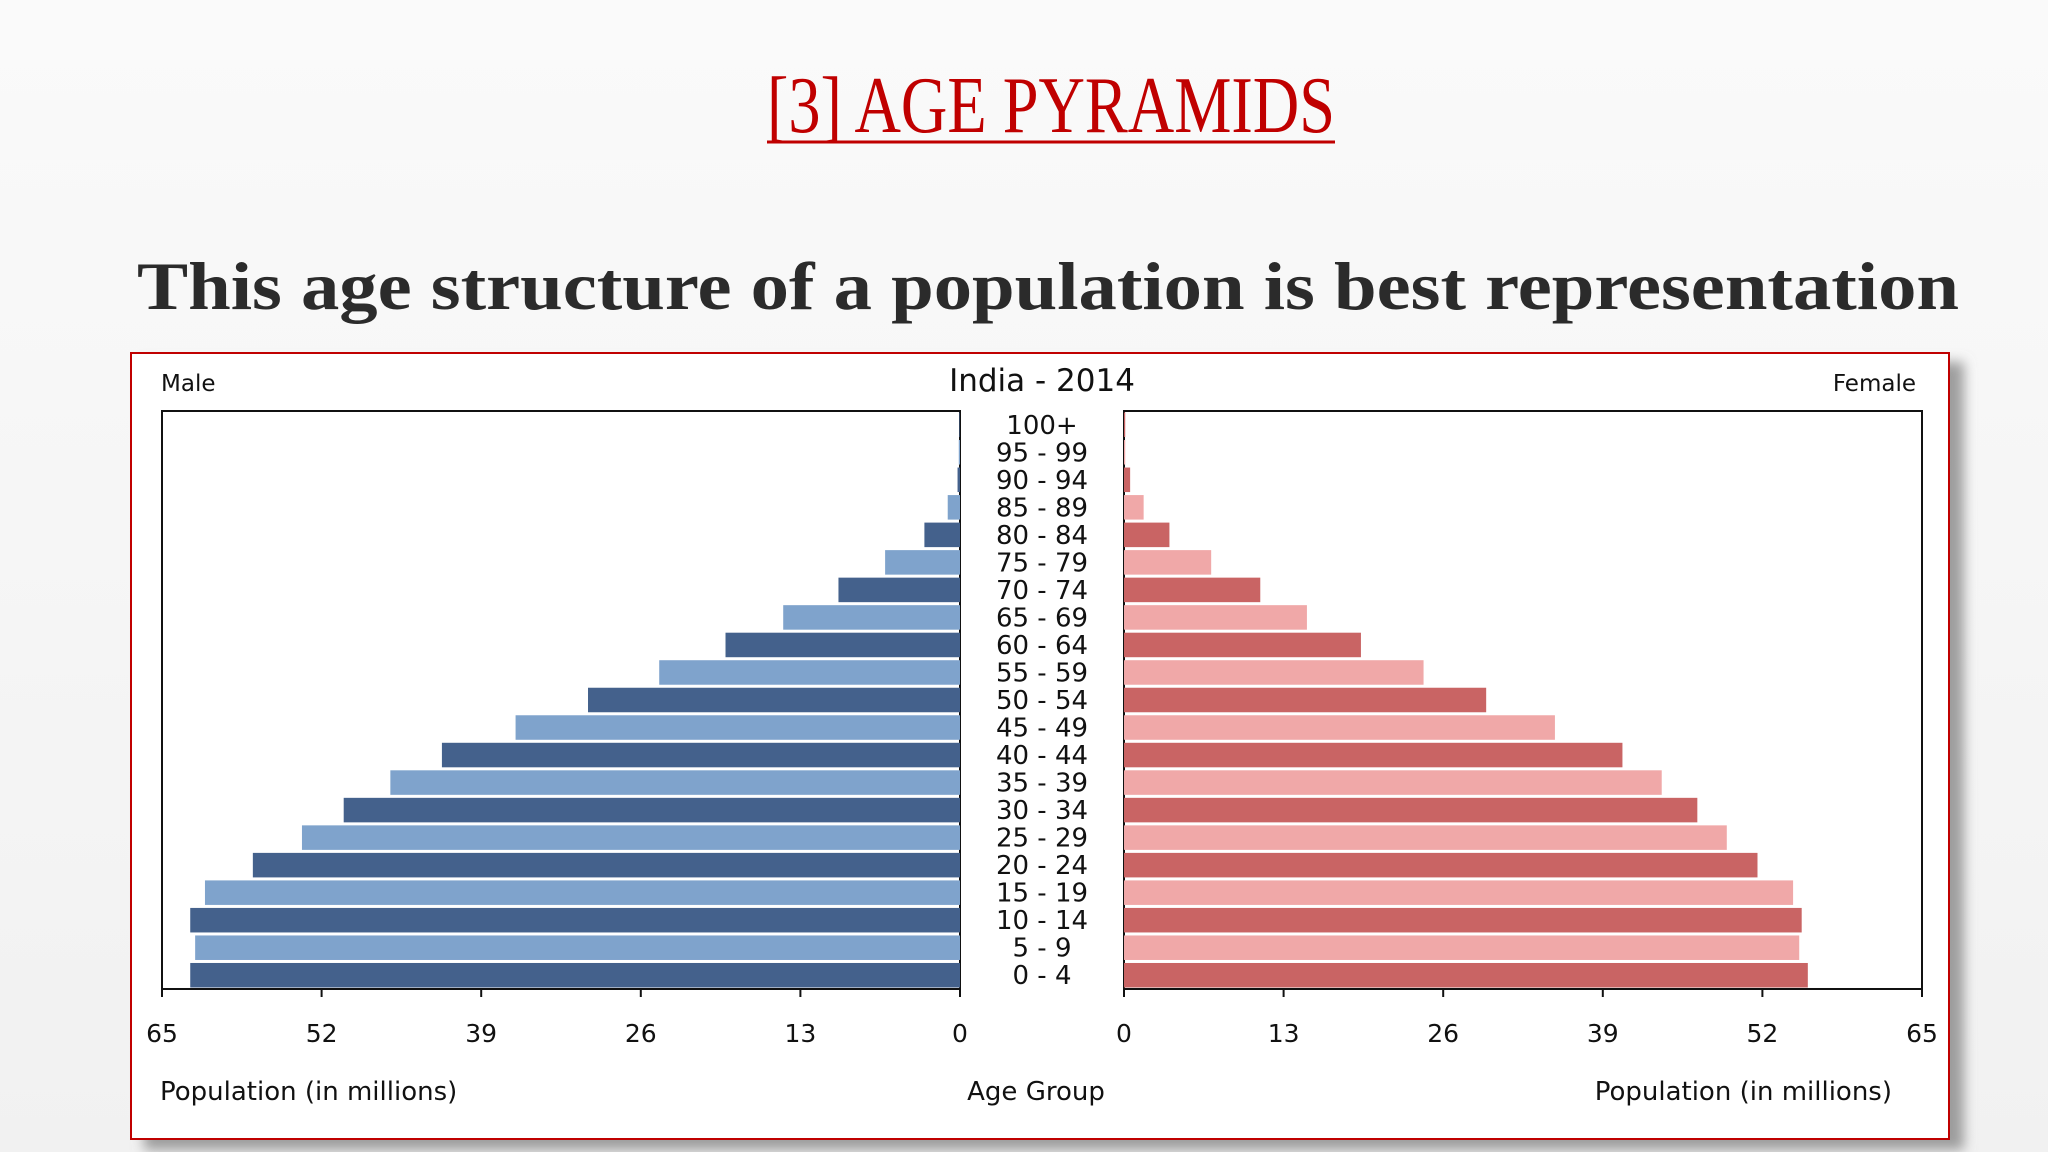 The height and width of the screenshot is (1152, 2048). What do you see at coordinates (1042, 701) in the screenshot?
I see `age-label: 50 - 54` at bounding box center [1042, 701].